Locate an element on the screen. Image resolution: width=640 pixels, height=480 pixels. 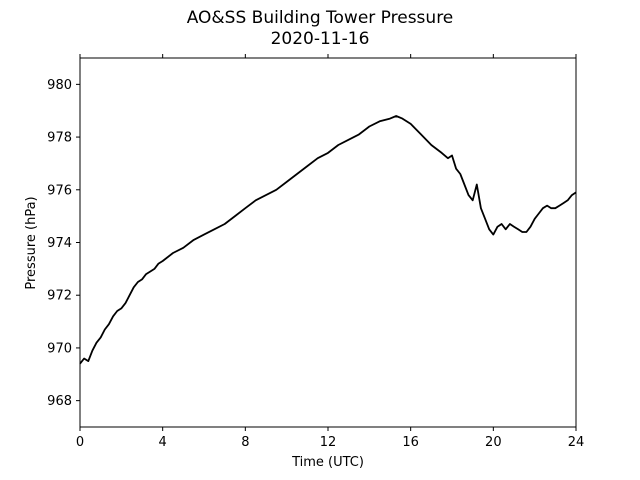
x-axis-label: Time (UTC) is located at coordinates (327, 462).